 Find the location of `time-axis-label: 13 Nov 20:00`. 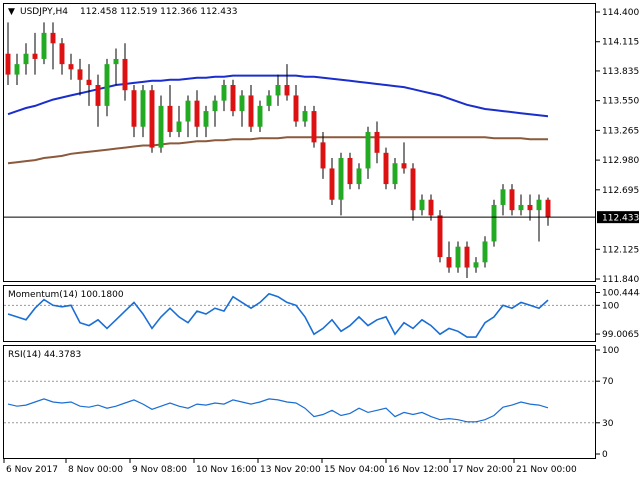

time-axis-label: 13 Nov 20:00 is located at coordinates (290, 470).